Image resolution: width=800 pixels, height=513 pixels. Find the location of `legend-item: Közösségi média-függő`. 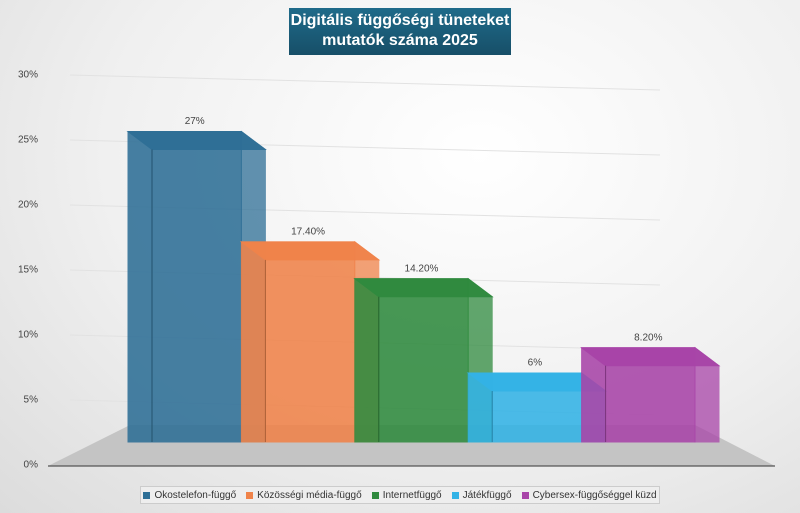

legend-item: Közösségi média-függő is located at coordinates (304, 495).